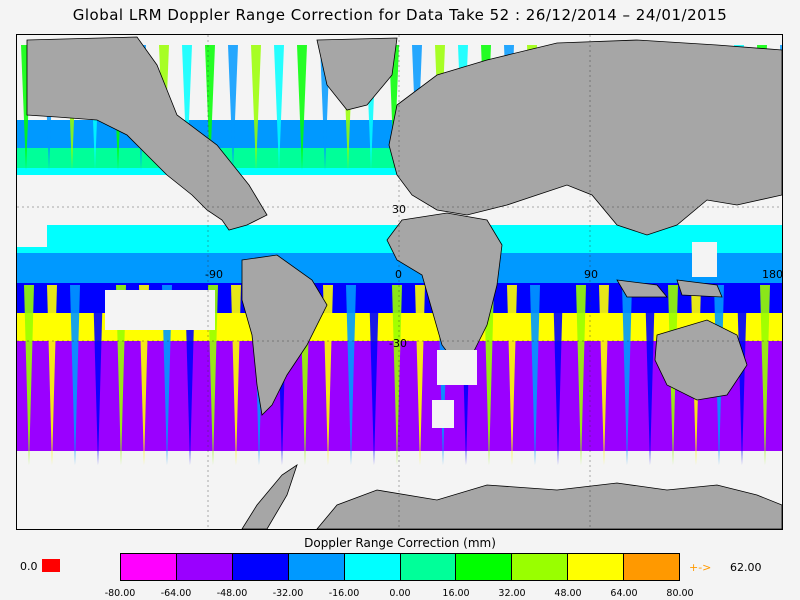 Image resolution: width=800 pixels, height=600 pixels. Describe the element at coordinates (344, 593) in the screenshot. I see `colorbar-tick-label: -16.00` at that location.